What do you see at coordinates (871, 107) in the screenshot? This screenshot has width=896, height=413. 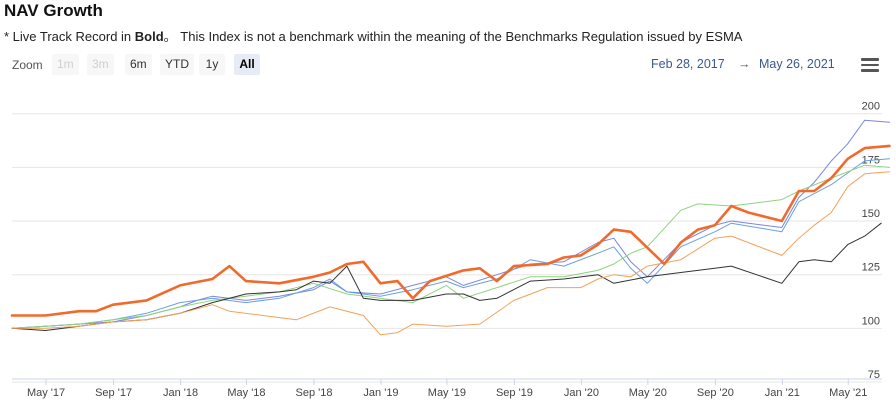 I see `y-tick-label: 200` at bounding box center [871, 107].